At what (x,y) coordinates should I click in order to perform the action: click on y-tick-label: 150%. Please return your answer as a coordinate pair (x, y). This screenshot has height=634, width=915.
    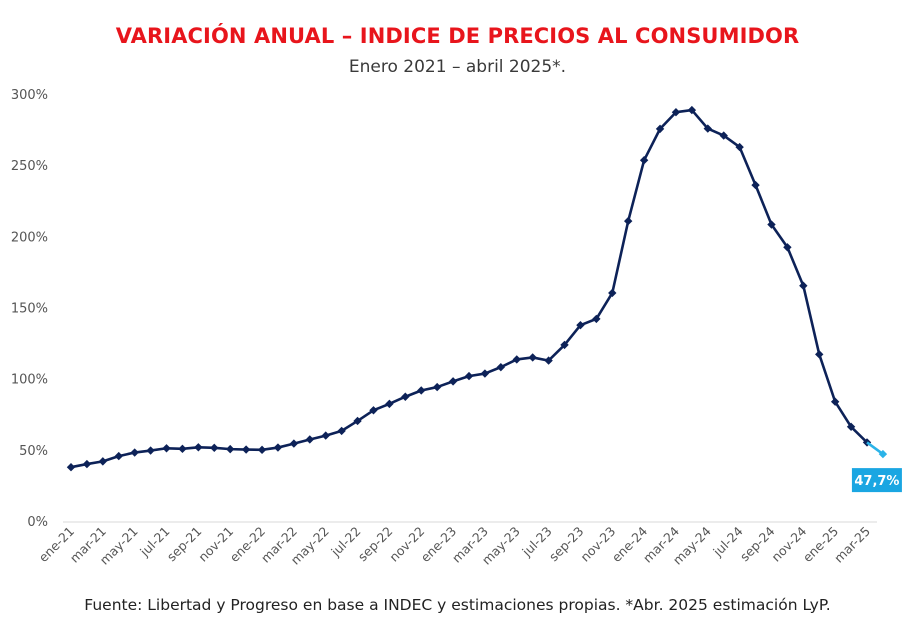
    Looking at the image, I should click on (29, 309).